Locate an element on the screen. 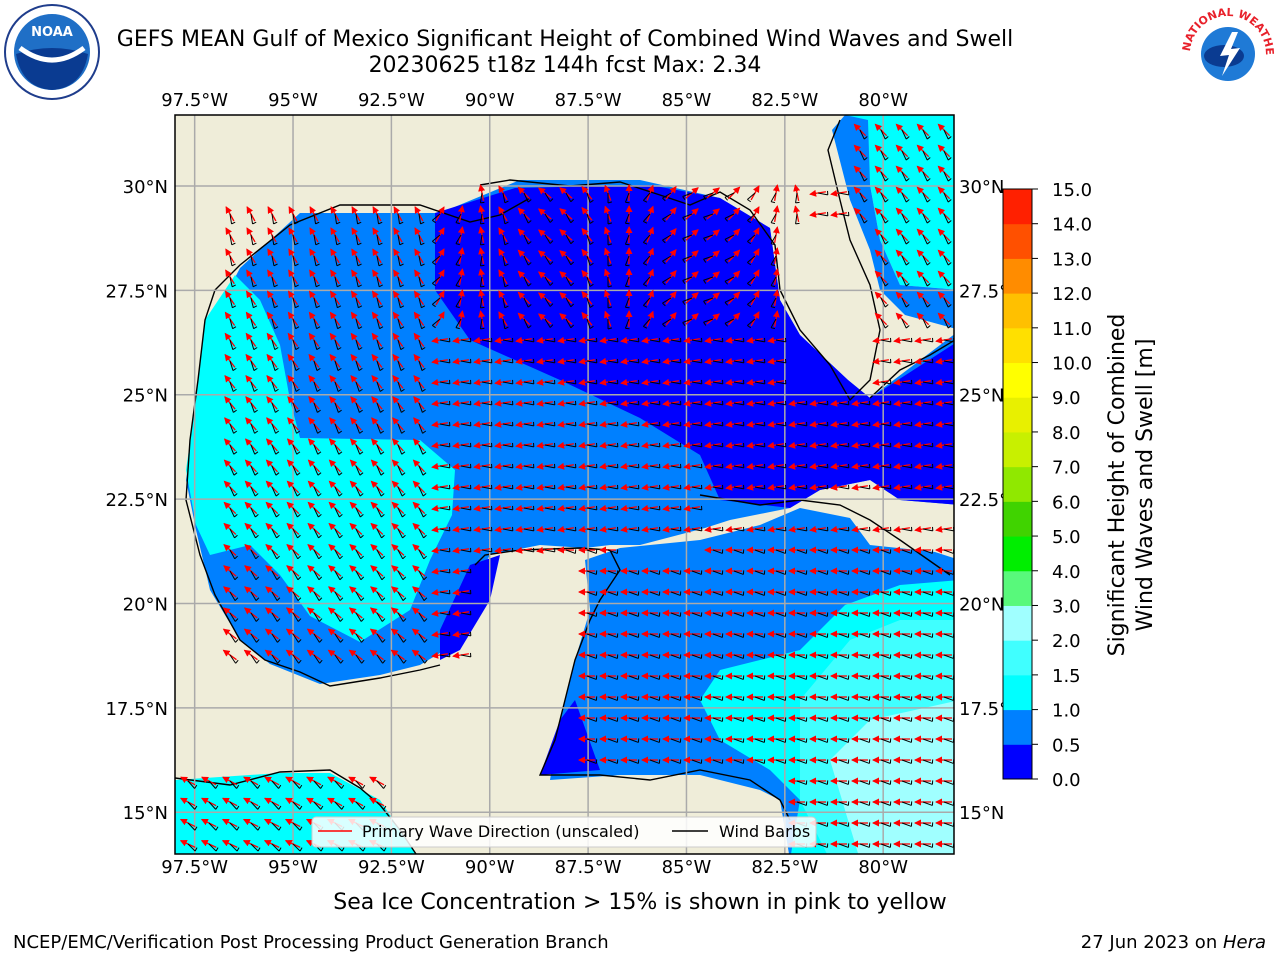  lon-label-bottom-4: 87.5°W is located at coordinates (588, 867).